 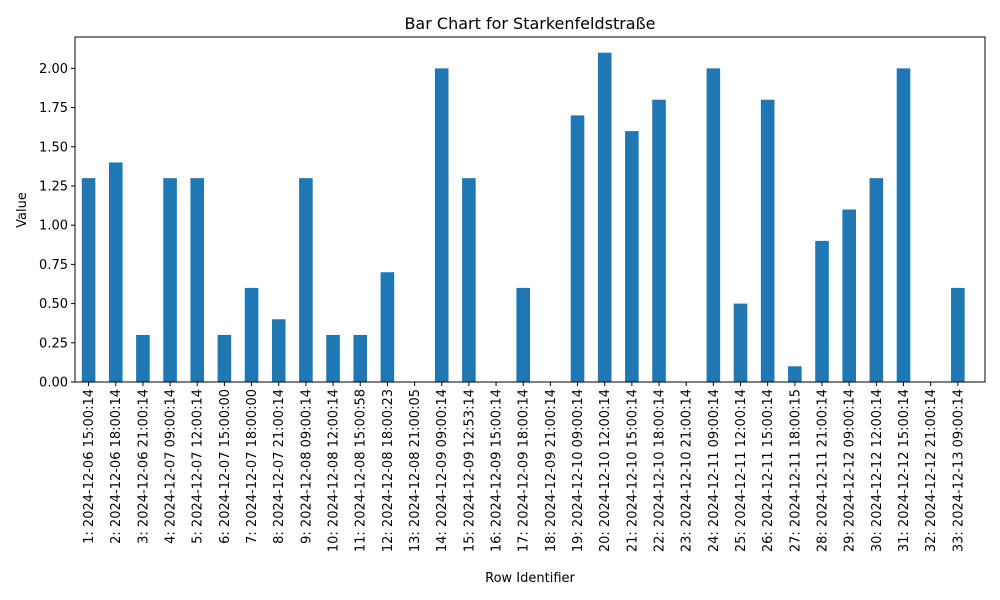 What do you see at coordinates (442, 470) in the screenshot?
I see `x-tick-label: 14: 2024-12-09 09:00:14` at bounding box center [442, 470].